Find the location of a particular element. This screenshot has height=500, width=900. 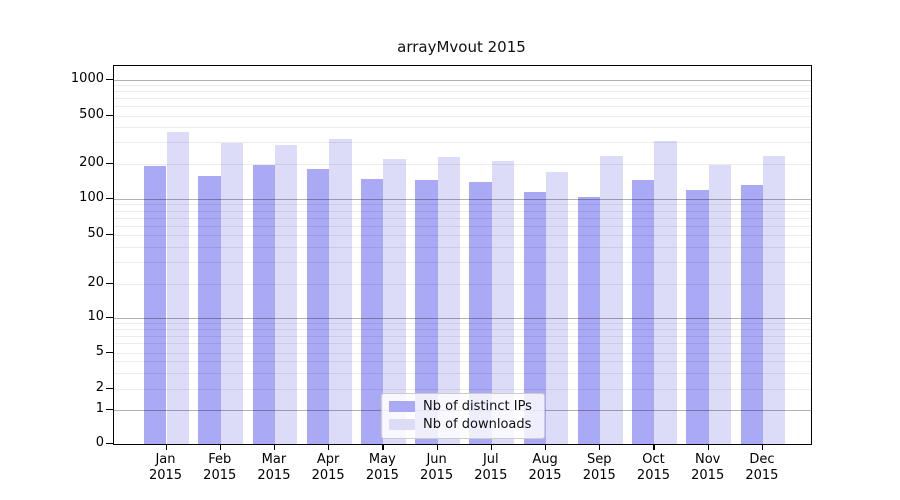

x-tick-mark-nov is located at coordinates (708, 447).